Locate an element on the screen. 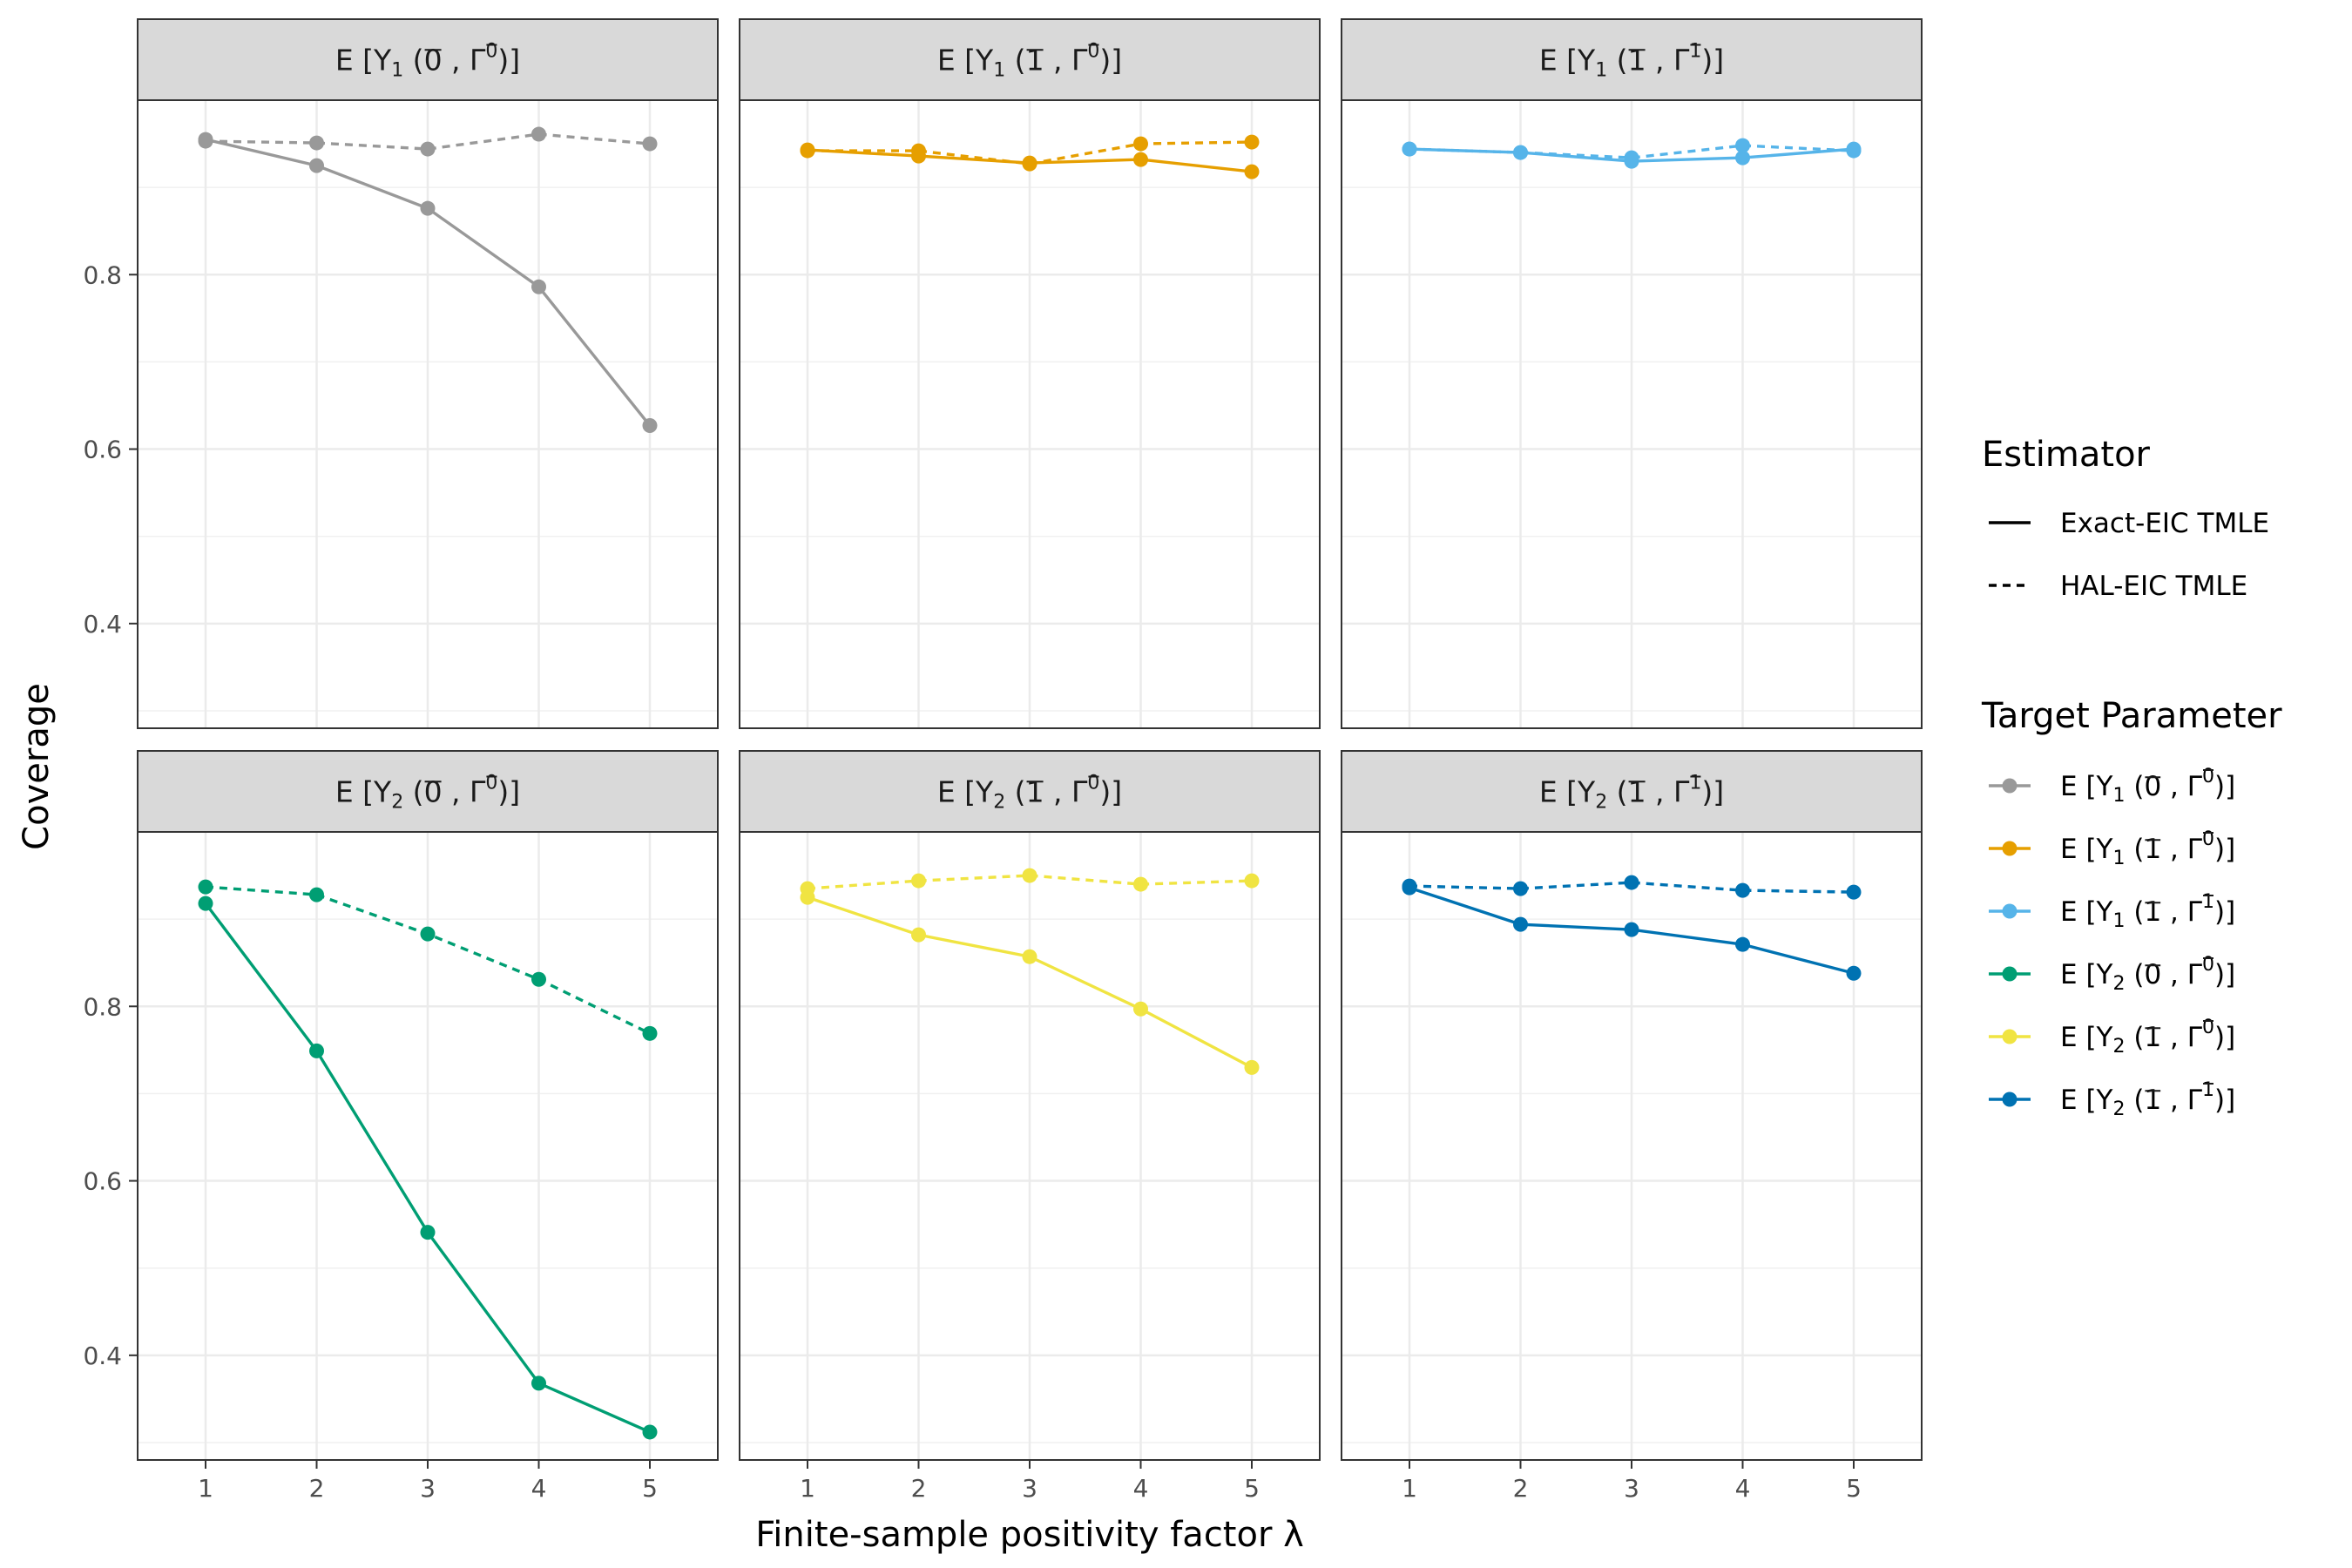 Image resolution: width=2352 pixels, height=1568 pixels. strip-label: E [Y2 (1 , Γ0)] is located at coordinates (1029, 793).